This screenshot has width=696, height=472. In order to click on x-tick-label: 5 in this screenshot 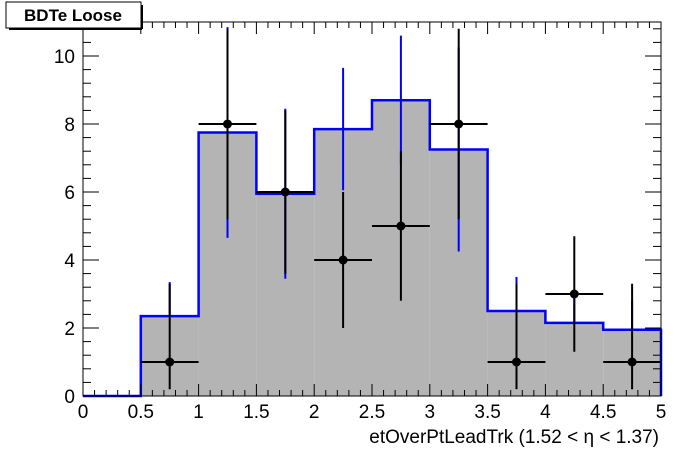, I will do `click(661, 412)`.